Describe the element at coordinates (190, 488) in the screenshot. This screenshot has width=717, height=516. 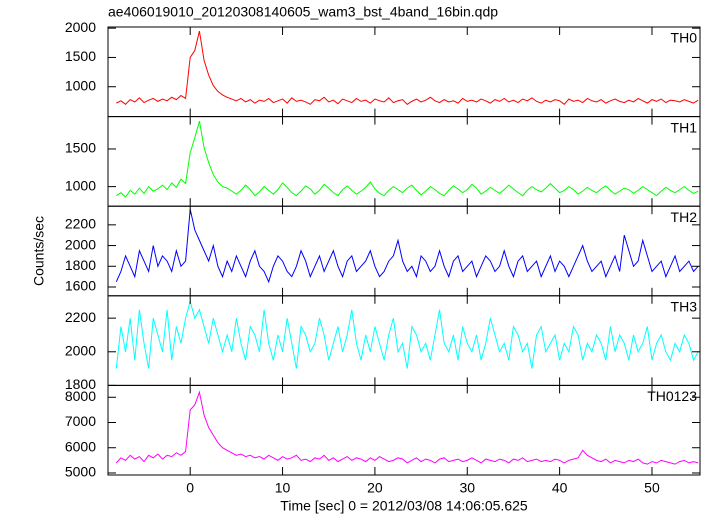
I see `x-tick-label: 0` at that location.